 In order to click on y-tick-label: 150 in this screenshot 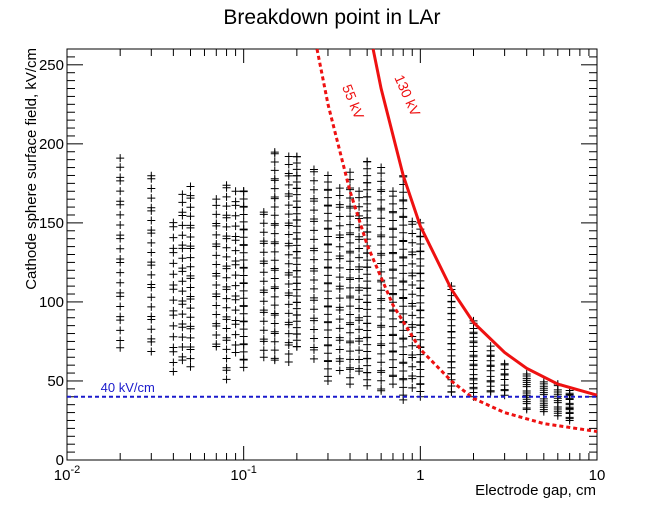, I will do `click(51, 223)`.